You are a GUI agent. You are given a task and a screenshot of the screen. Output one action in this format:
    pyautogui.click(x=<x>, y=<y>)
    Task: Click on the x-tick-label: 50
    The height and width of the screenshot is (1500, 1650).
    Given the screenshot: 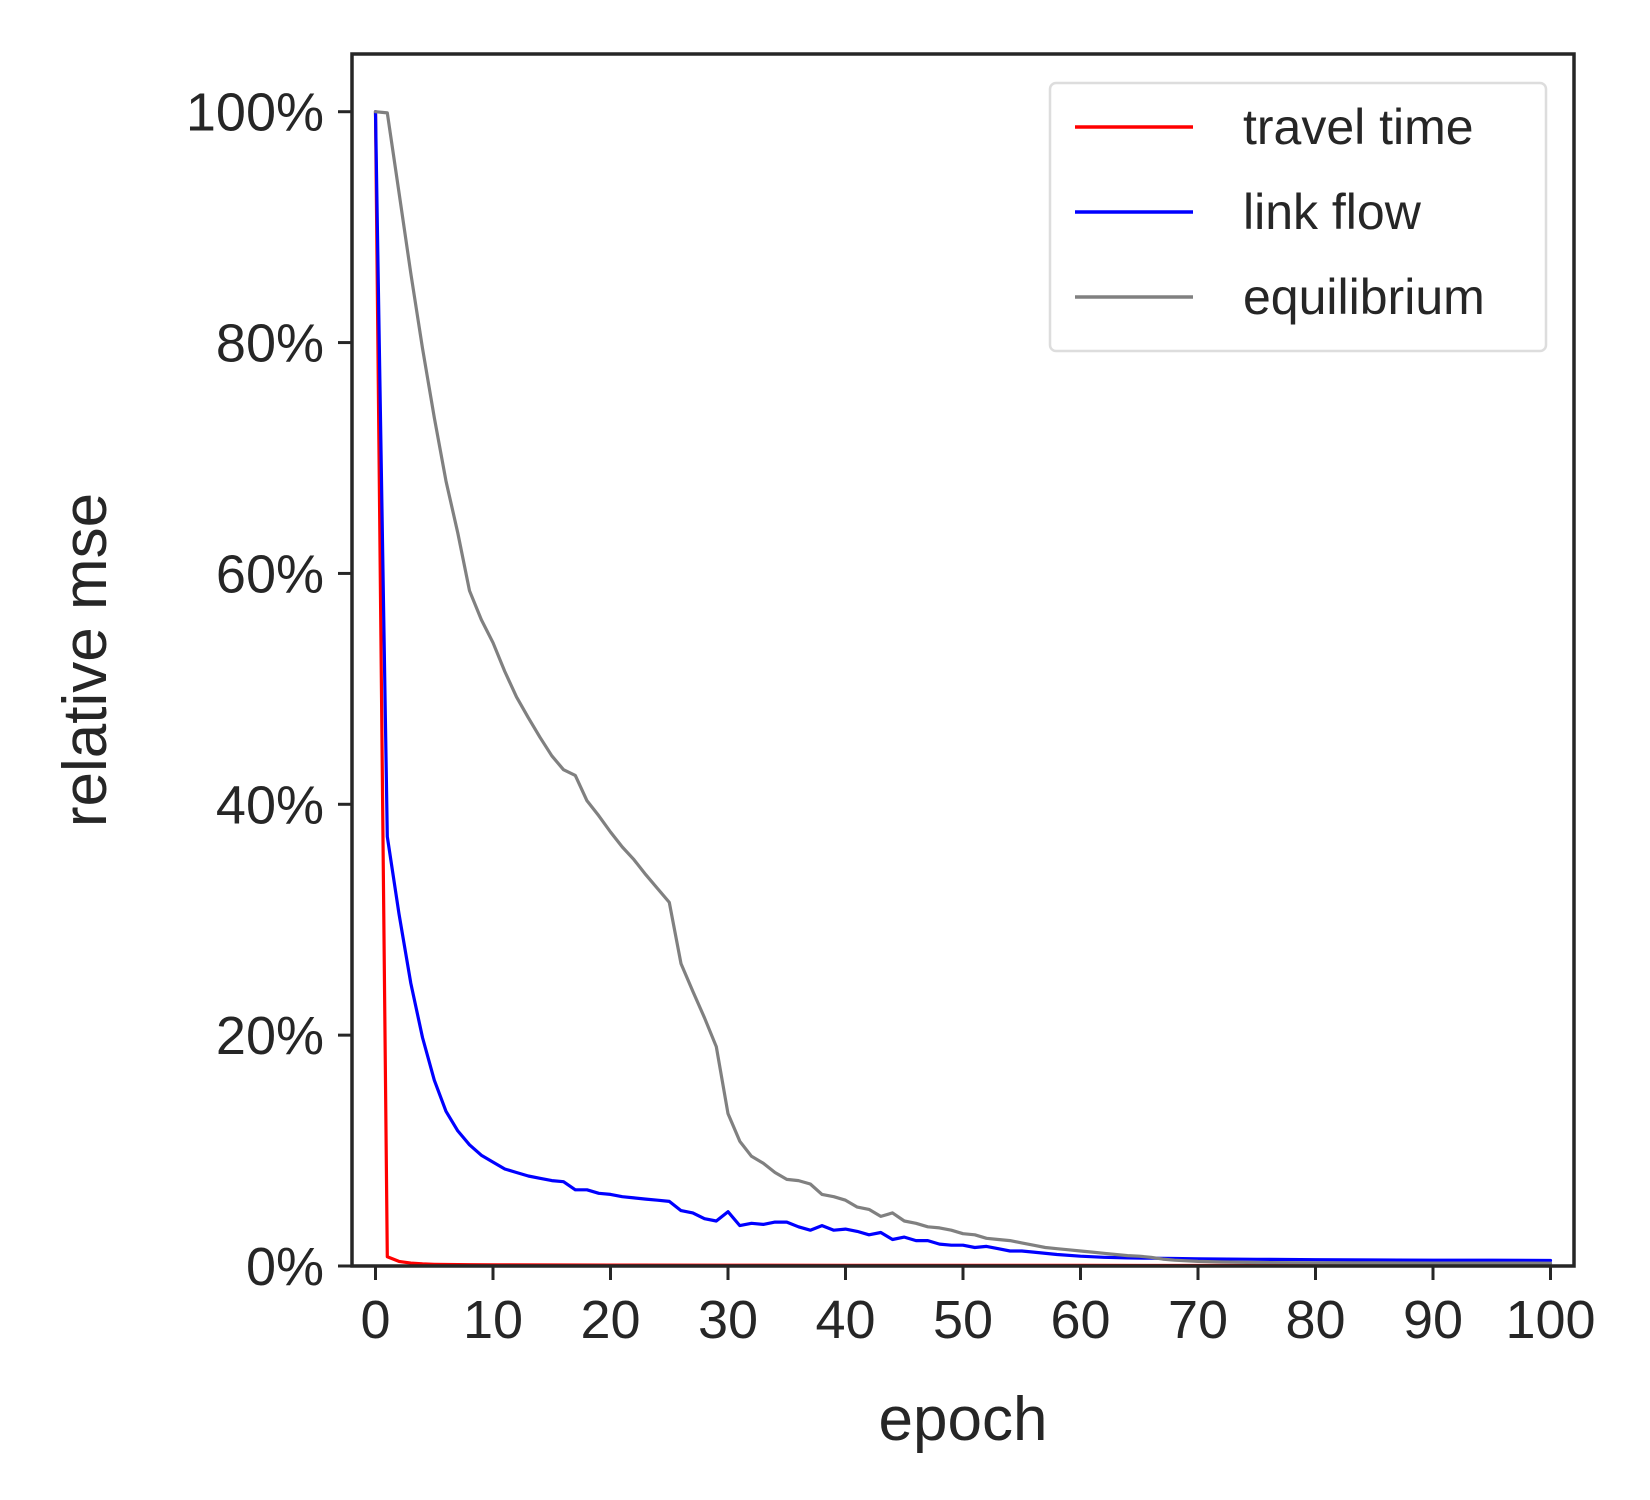 What is the action you would take?
    pyautogui.click(x=963, y=1320)
    